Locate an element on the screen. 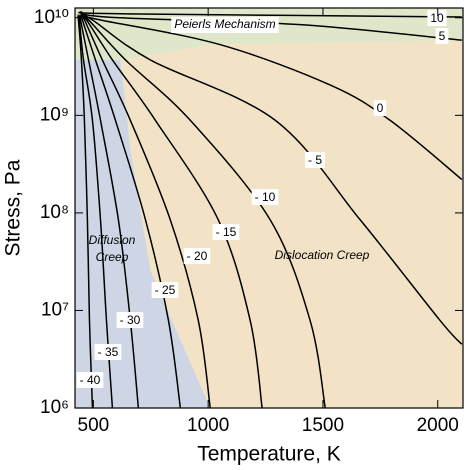 The image size is (474, 470). contour-label: - 35 is located at coordinates (108, 352).